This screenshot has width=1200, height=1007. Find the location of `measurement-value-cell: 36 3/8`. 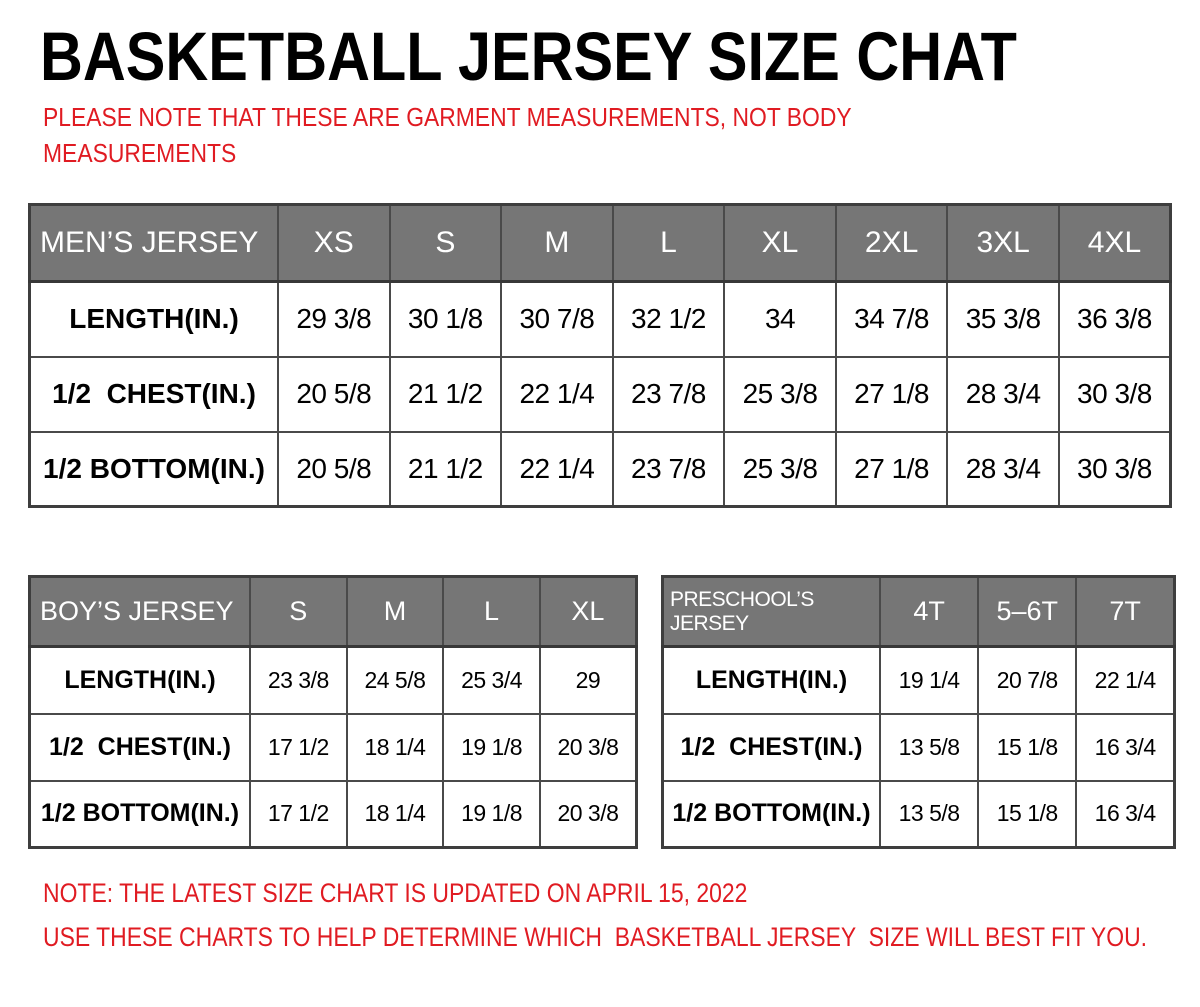

measurement-value-cell: 36 3/8 is located at coordinates (1114, 319).